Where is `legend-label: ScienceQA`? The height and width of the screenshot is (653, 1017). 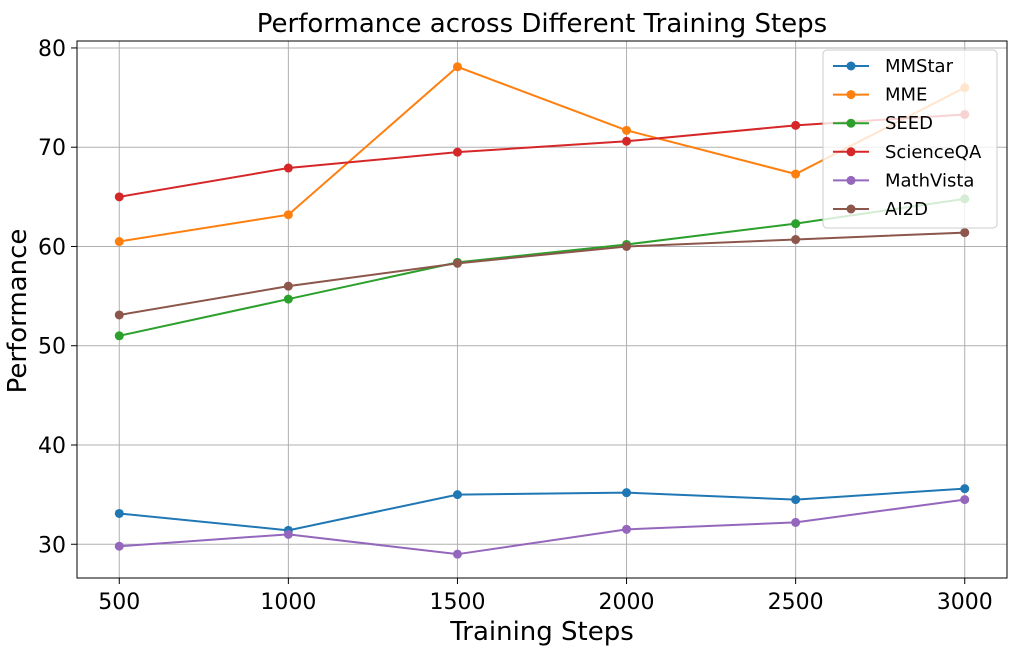 legend-label: ScienceQA is located at coordinates (933, 152).